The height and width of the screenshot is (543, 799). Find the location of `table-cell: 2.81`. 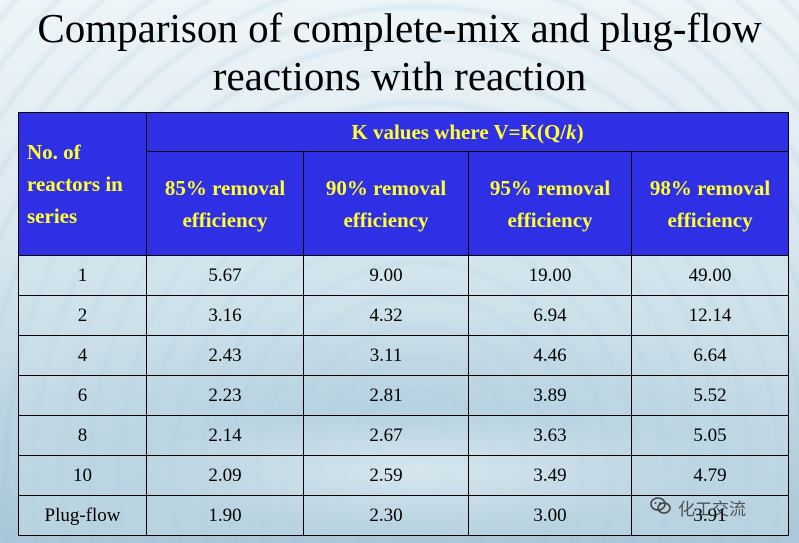

table-cell: 2.81 is located at coordinates (386, 395).